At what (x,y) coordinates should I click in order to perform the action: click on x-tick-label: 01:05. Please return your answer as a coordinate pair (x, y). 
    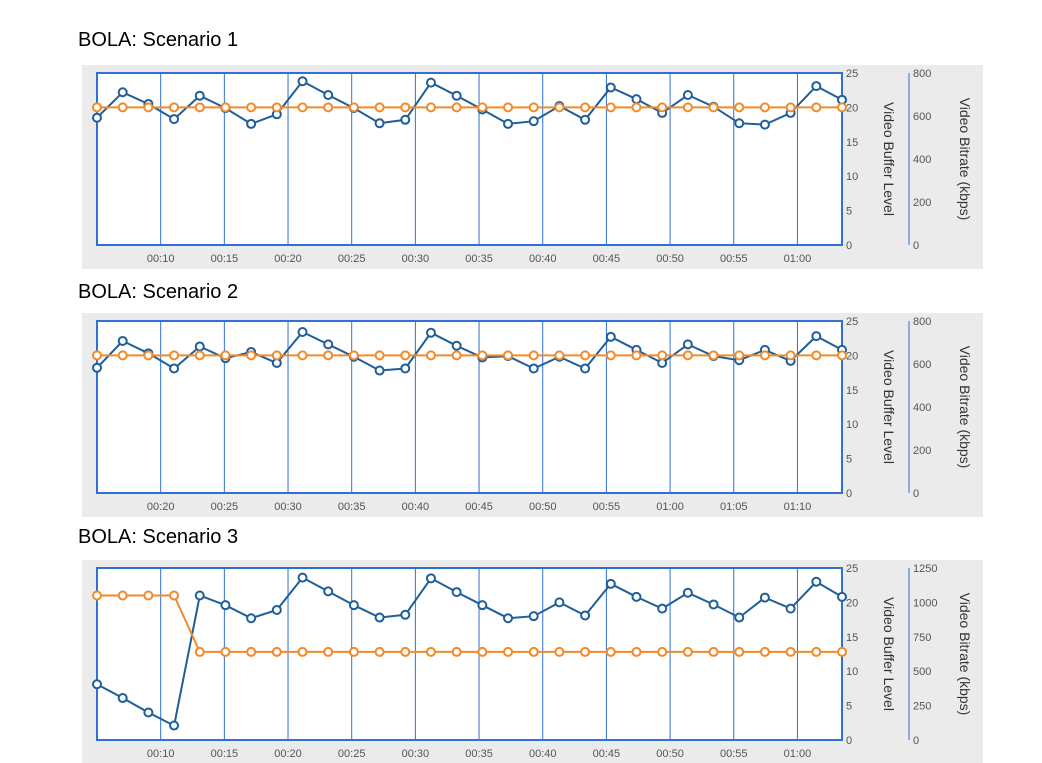
    Looking at the image, I should click on (734, 507).